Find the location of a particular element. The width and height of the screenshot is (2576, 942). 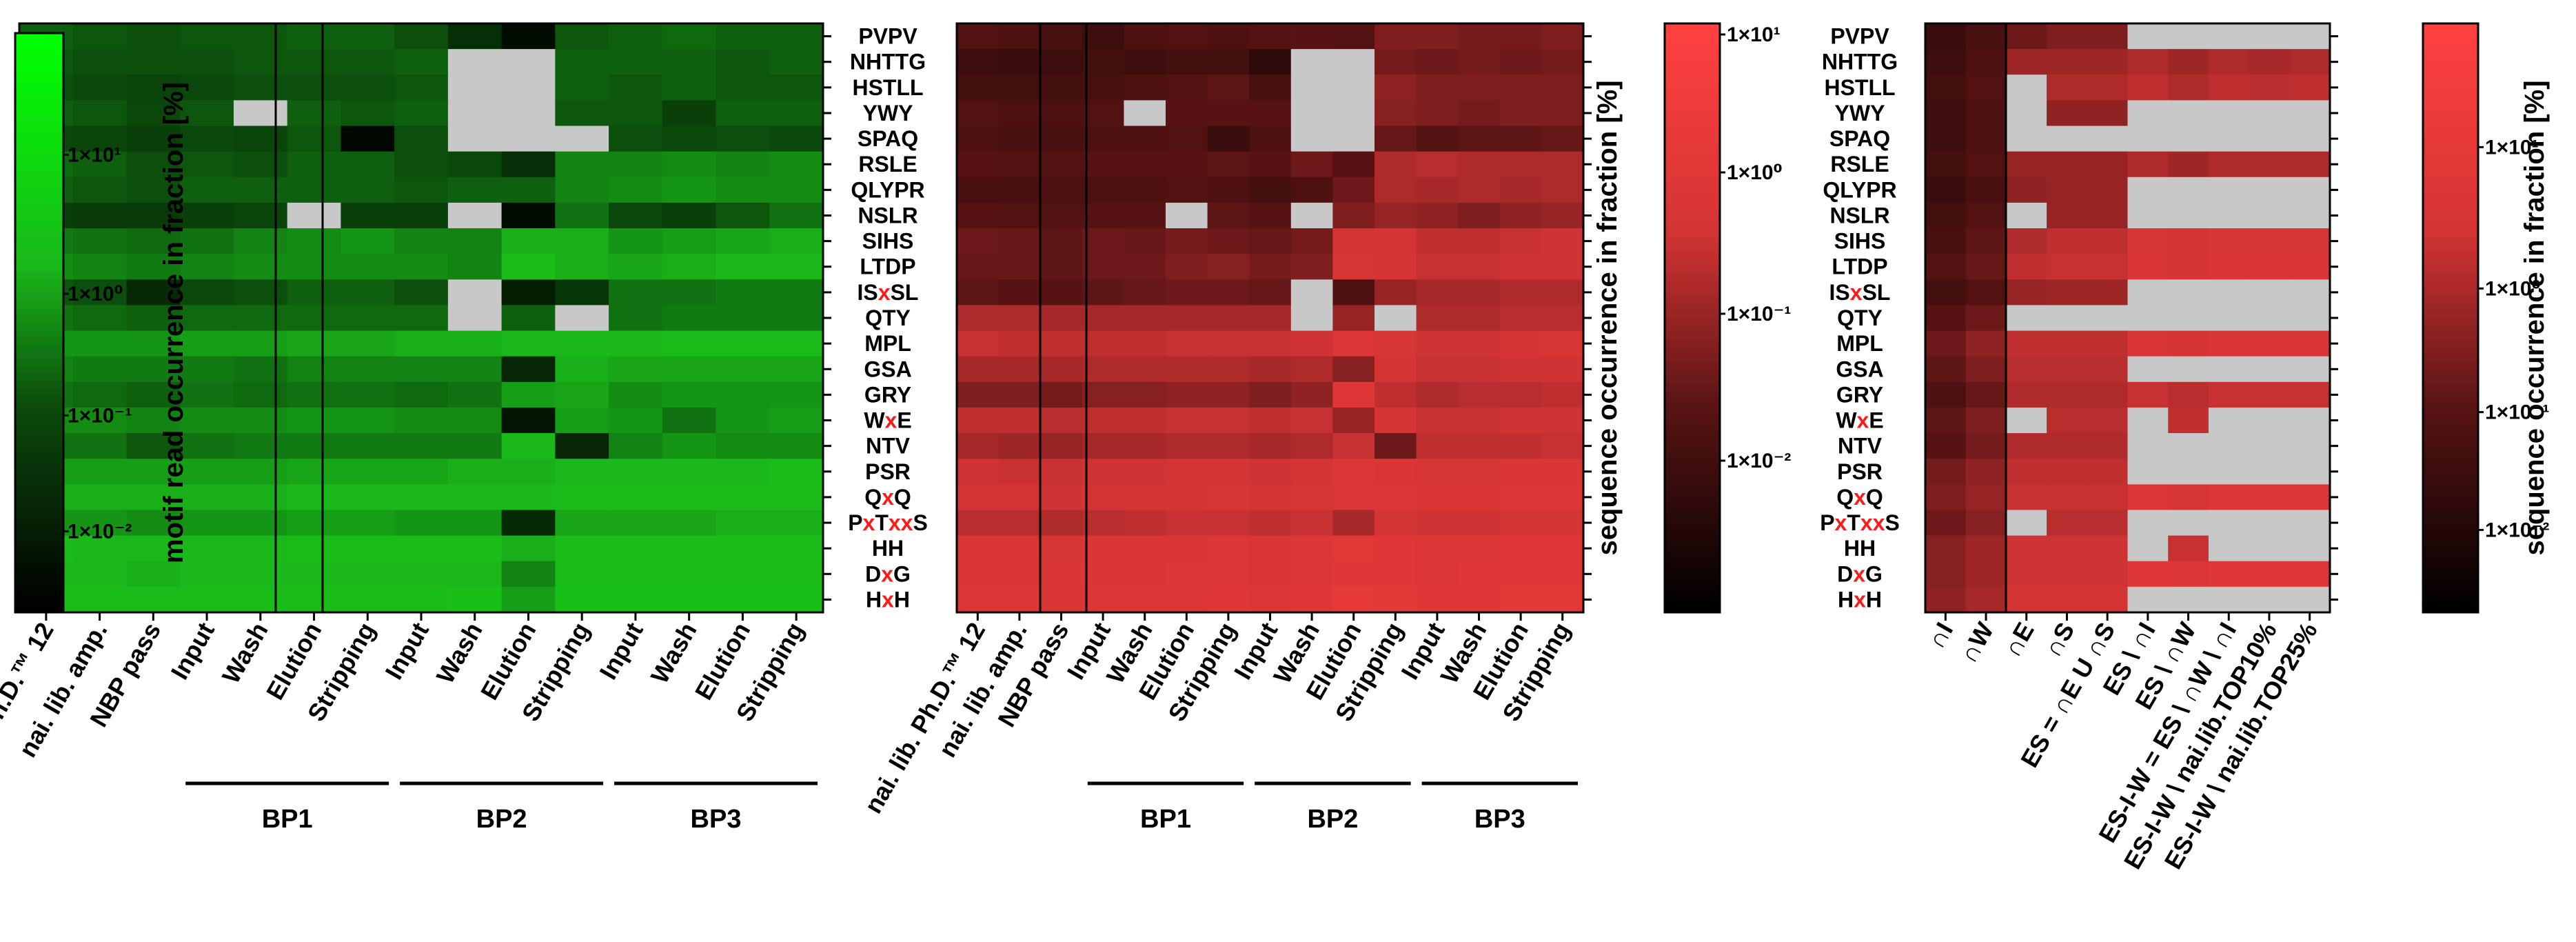

colorbar-tick-label: 1×10¹ is located at coordinates (94, 154).